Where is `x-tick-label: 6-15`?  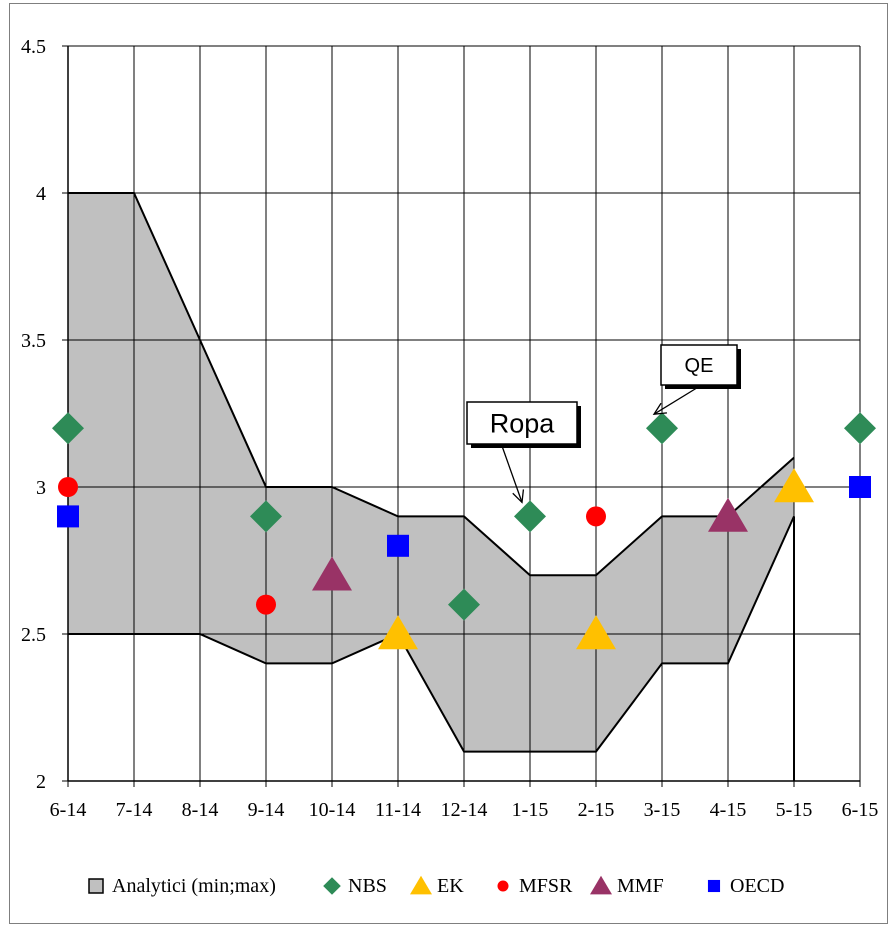 x-tick-label: 6-15 is located at coordinates (860, 810).